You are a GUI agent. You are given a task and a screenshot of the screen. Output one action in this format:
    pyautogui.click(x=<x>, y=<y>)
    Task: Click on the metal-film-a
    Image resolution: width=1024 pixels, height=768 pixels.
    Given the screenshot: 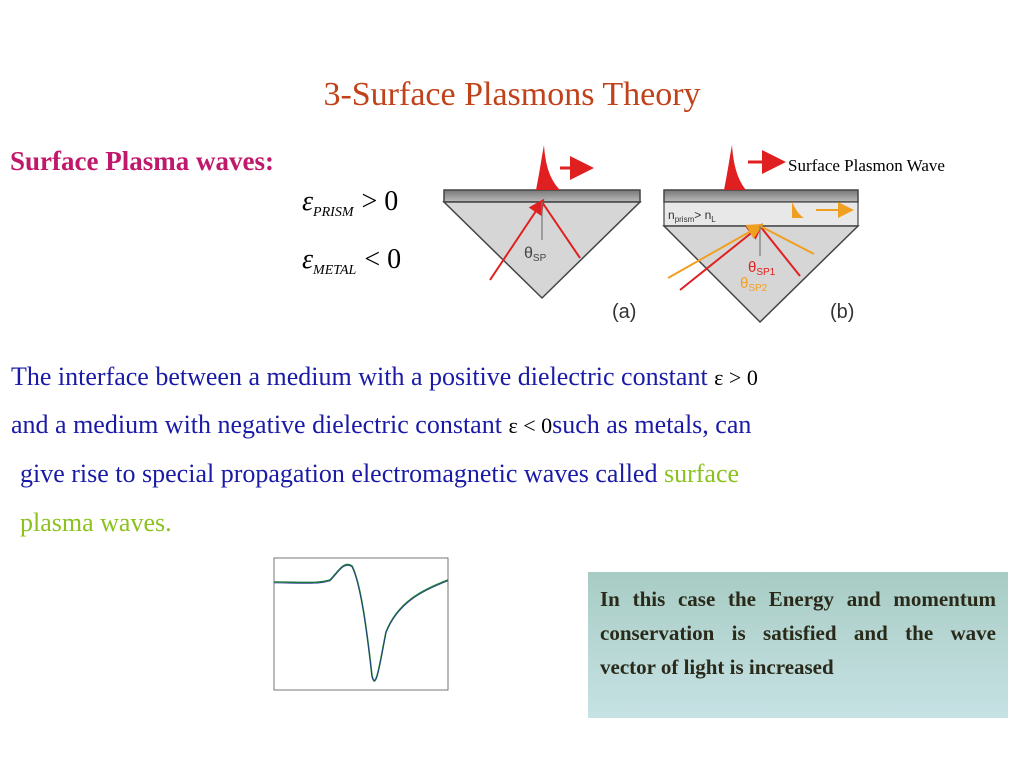 What is the action you would take?
    pyautogui.click(x=542, y=196)
    